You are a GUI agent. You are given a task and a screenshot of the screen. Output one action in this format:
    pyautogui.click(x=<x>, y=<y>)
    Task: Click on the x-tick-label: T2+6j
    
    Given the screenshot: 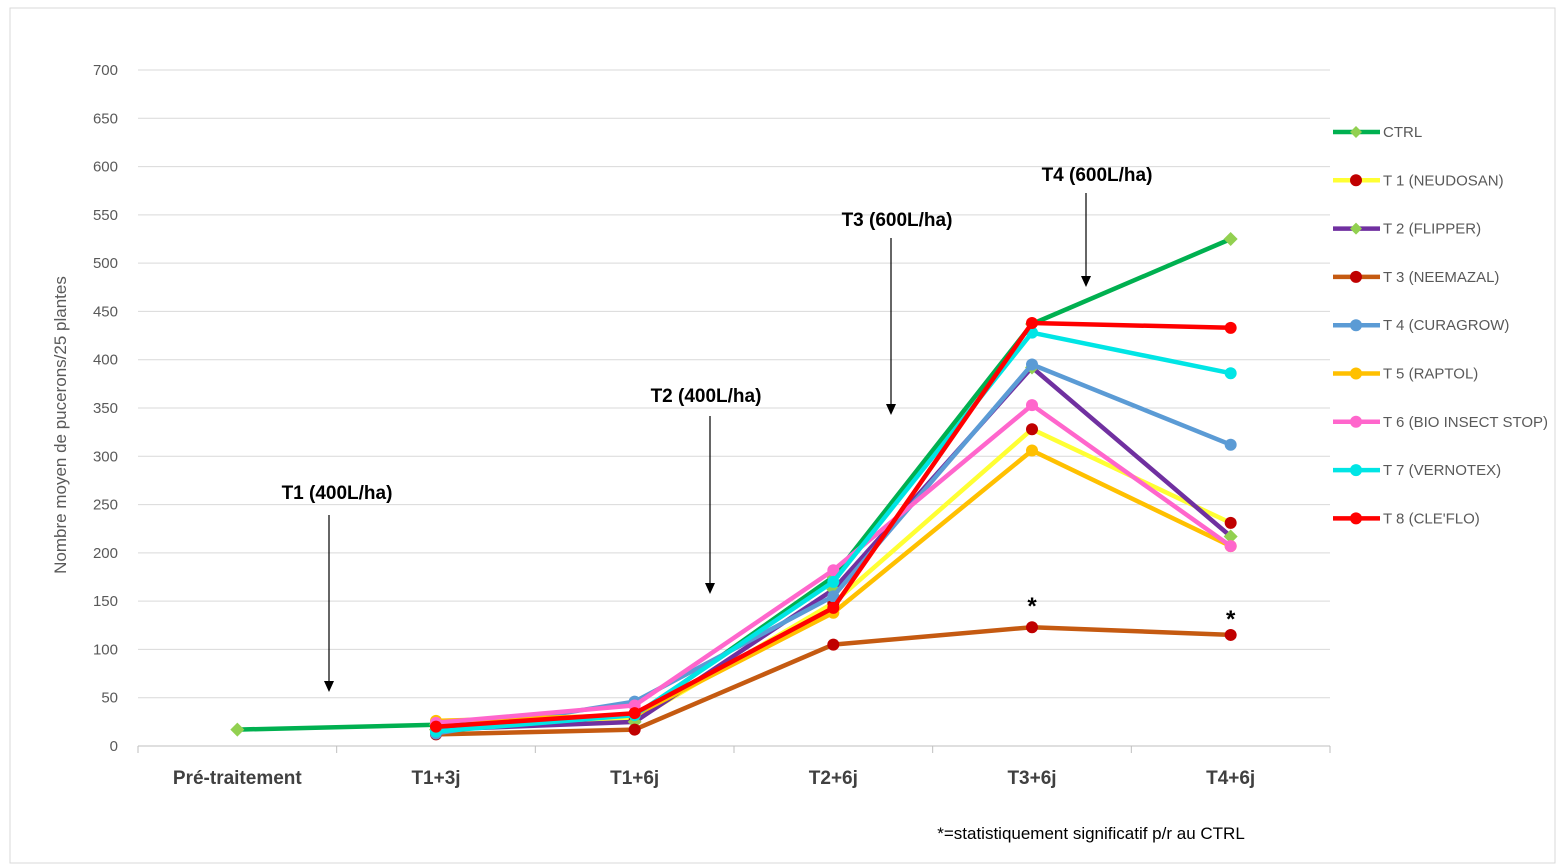 What is the action you would take?
    pyautogui.click(x=833, y=778)
    